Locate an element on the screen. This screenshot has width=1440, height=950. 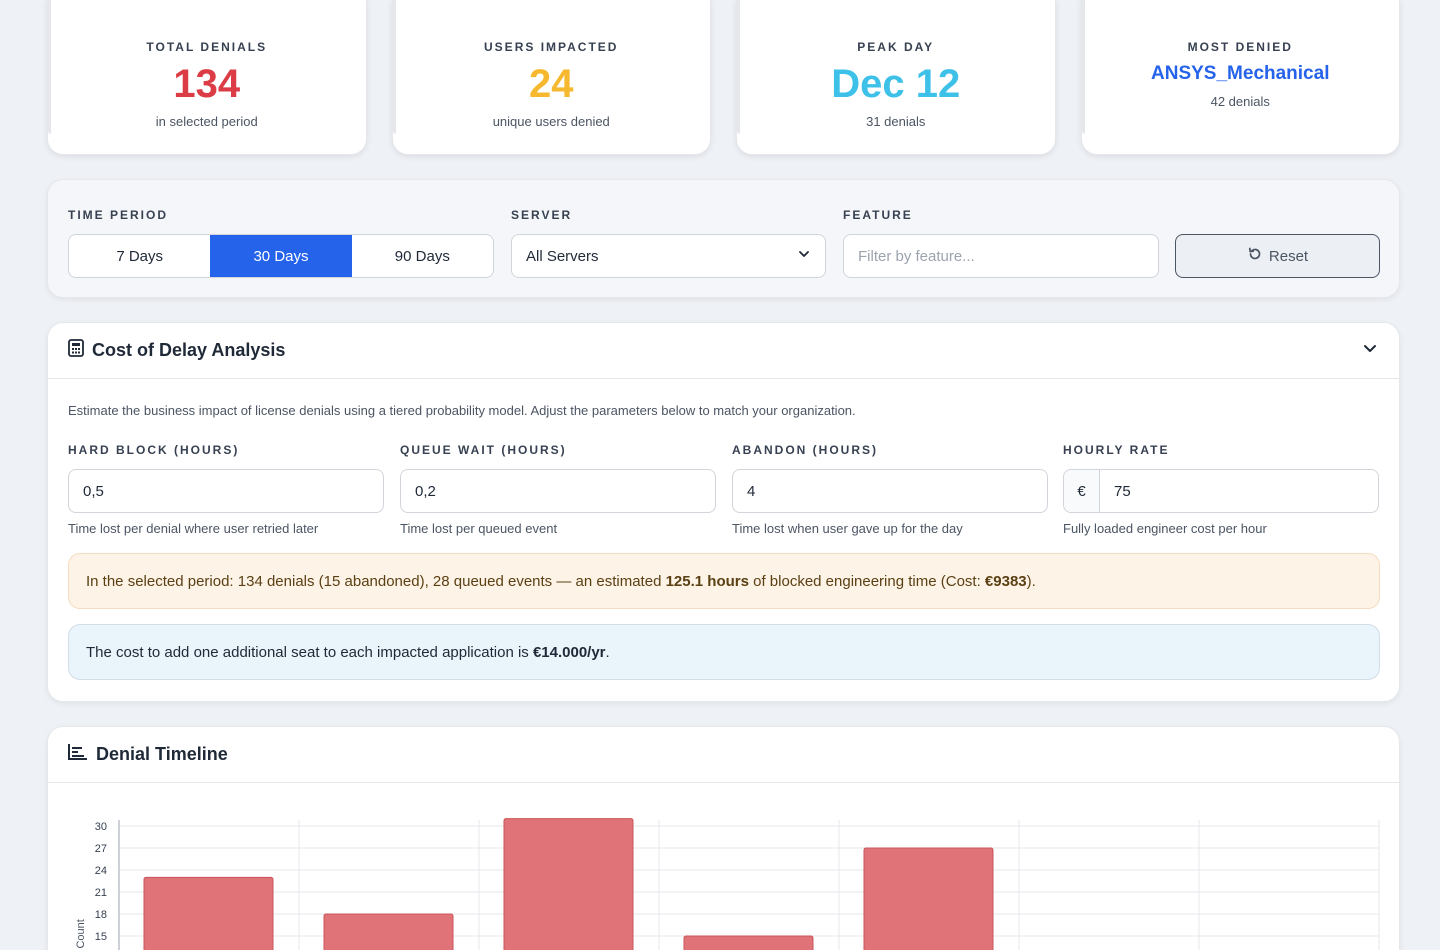
stat-sub: in selected period is located at coordinates (206, 121).